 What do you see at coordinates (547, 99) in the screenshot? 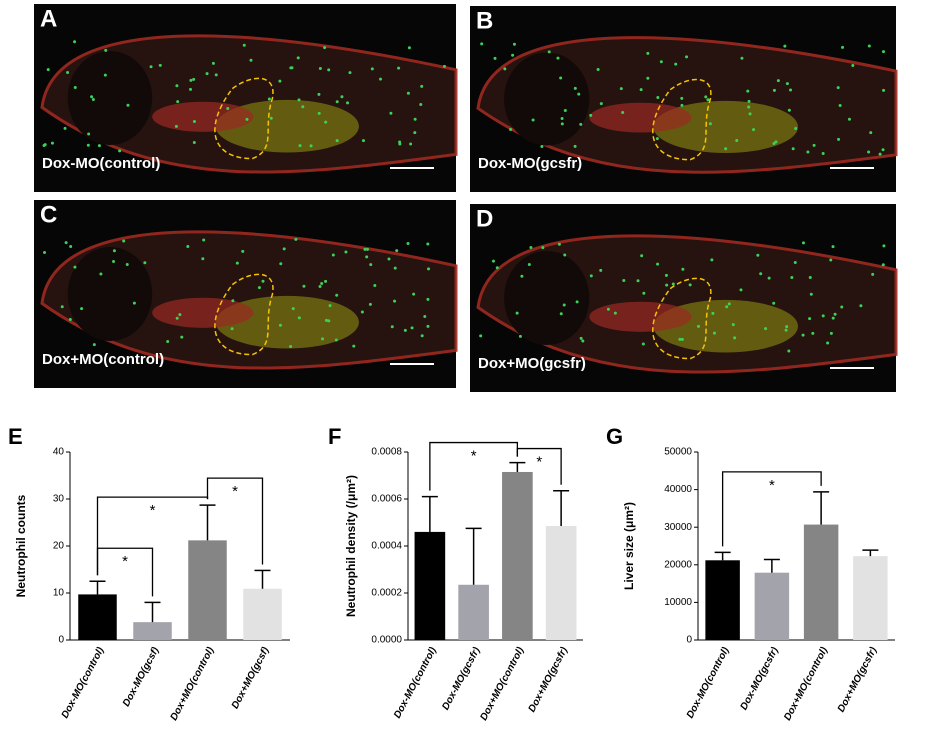
I see `fish-eye` at bounding box center [547, 99].